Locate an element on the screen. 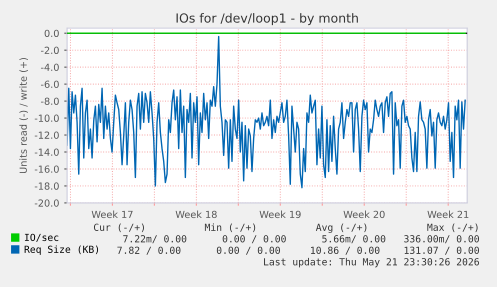 The width and height of the screenshot is (497, 287). text: Last update: Thu May 21 23:30:26 2026 is located at coordinates (371, 263).